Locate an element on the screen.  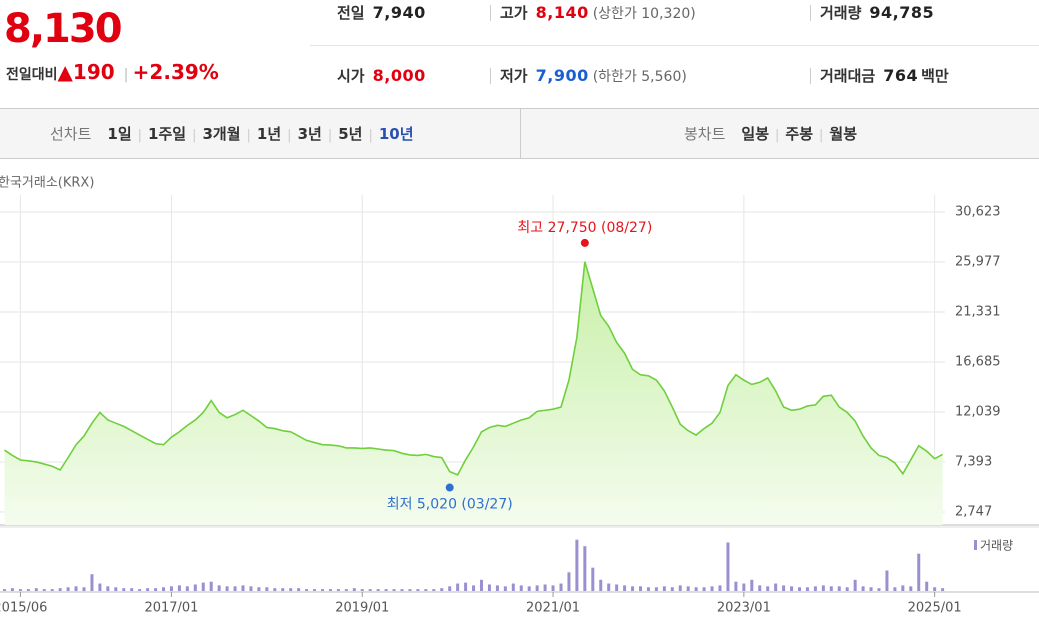
tab: 월봉 is located at coordinates (843, 134).